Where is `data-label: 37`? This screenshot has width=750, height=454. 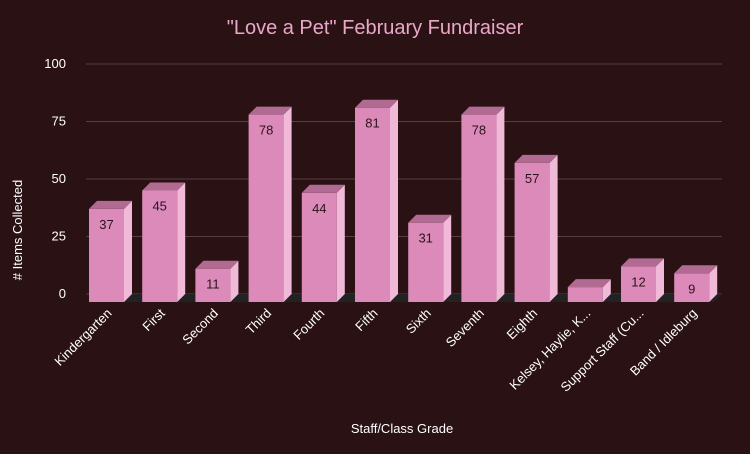
data-label: 37 is located at coordinates (106, 224).